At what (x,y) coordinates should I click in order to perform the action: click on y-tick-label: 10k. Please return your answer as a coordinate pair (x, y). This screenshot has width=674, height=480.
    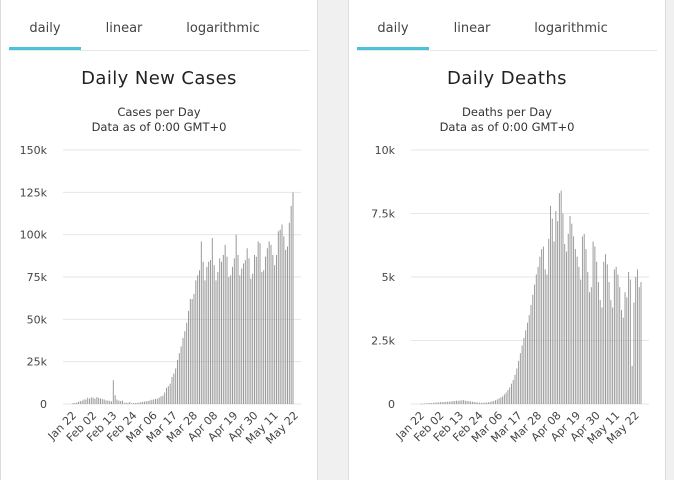
    Looking at the image, I should click on (385, 150).